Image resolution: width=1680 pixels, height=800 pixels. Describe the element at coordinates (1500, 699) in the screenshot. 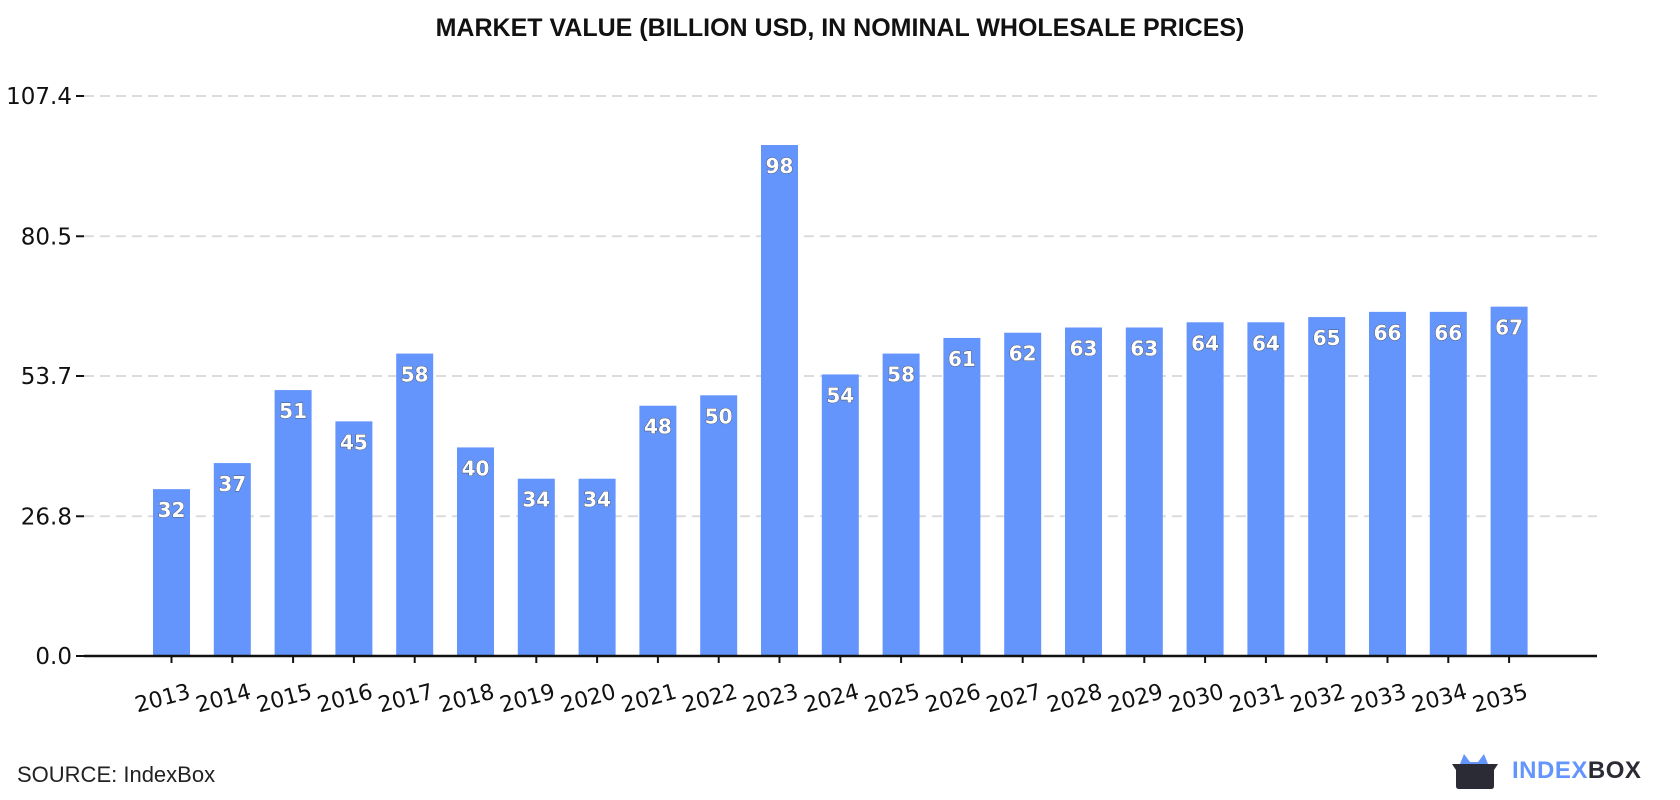

I see `x-tick-label: 2035` at that location.